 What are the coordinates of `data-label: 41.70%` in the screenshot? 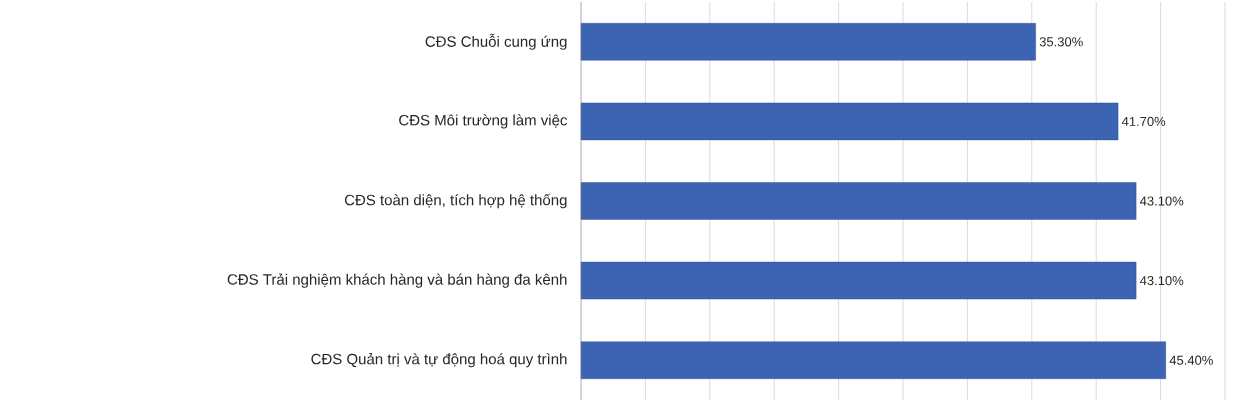 It's located at (1143, 121).